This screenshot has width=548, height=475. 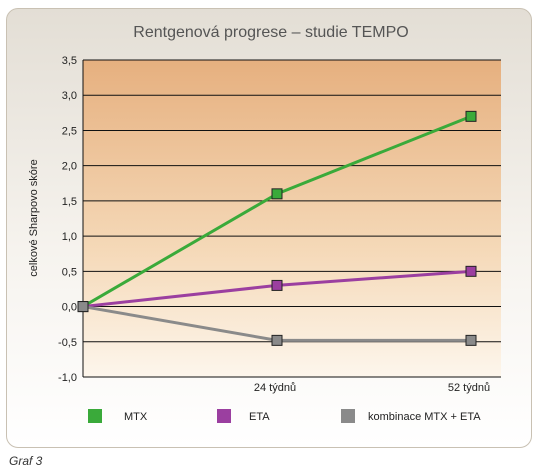 What do you see at coordinates (275, 388) in the screenshot?
I see `x-tick-label-1: 24 týdnů` at bounding box center [275, 388].